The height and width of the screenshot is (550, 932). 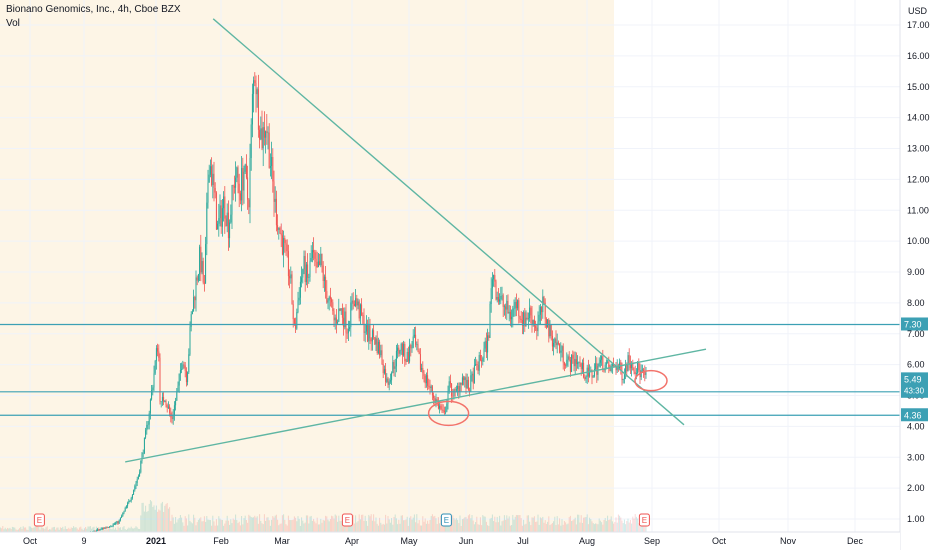 What do you see at coordinates (918, 118) in the screenshot?
I see `y-tick-label: 14.00` at bounding box center [918, 118].